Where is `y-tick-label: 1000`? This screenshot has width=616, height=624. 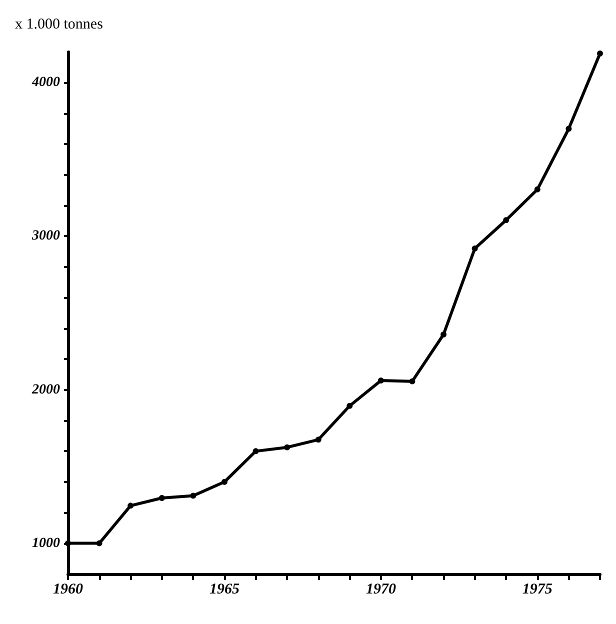 y-tick-label: 1000 is located at coordinates (46, 543).